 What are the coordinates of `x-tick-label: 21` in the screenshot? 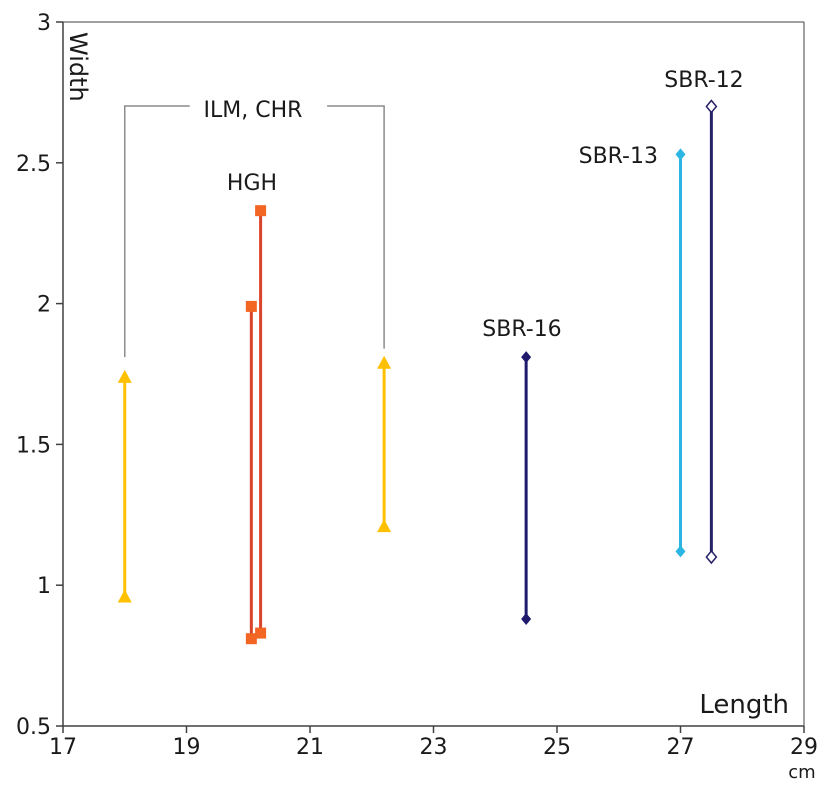 It's located at (310, 747).